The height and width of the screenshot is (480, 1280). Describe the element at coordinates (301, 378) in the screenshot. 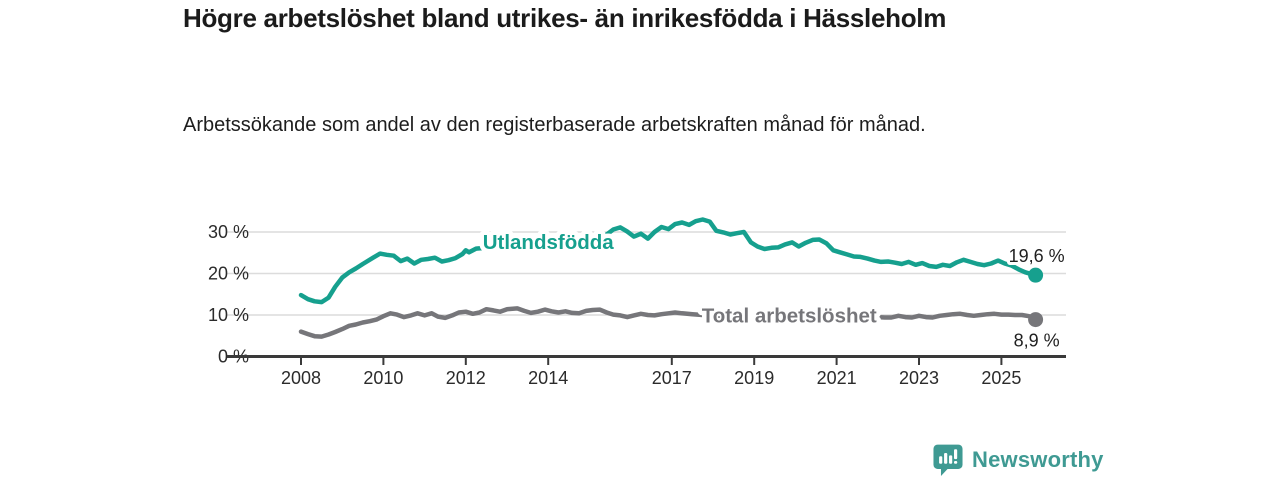

I see `x-tick-label: 2008` at that location.